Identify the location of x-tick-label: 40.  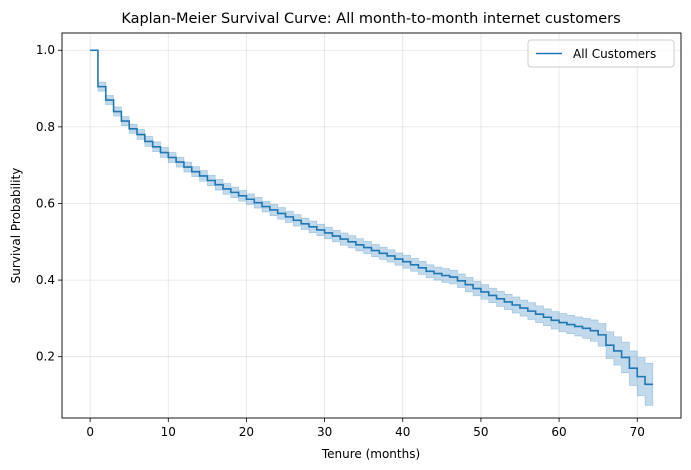
(402, 432).